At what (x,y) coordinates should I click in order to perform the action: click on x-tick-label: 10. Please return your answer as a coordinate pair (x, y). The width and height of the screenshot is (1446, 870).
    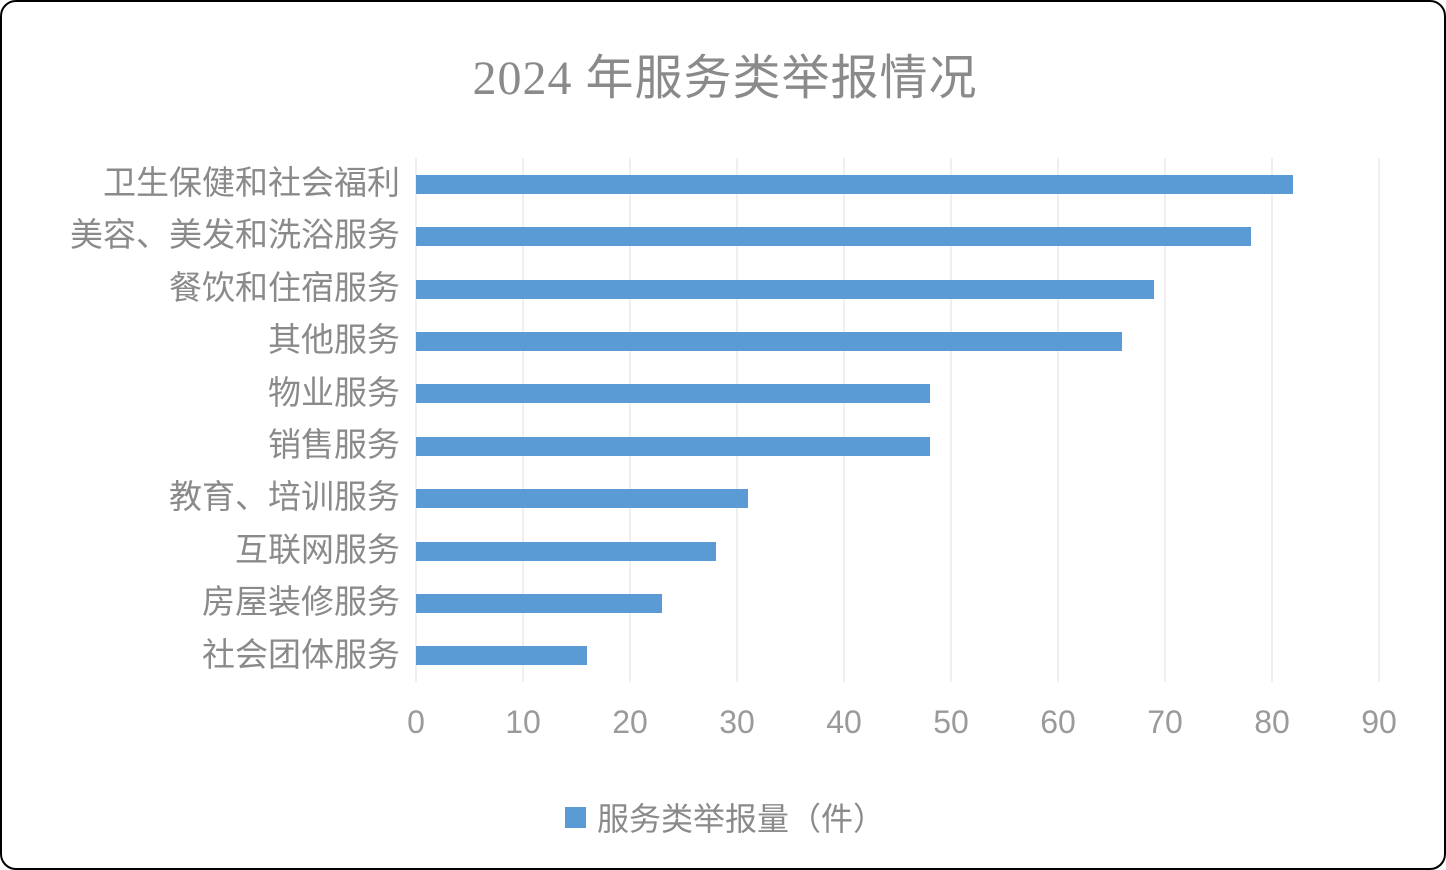
    Looking at the image, I should click on (523, 722).